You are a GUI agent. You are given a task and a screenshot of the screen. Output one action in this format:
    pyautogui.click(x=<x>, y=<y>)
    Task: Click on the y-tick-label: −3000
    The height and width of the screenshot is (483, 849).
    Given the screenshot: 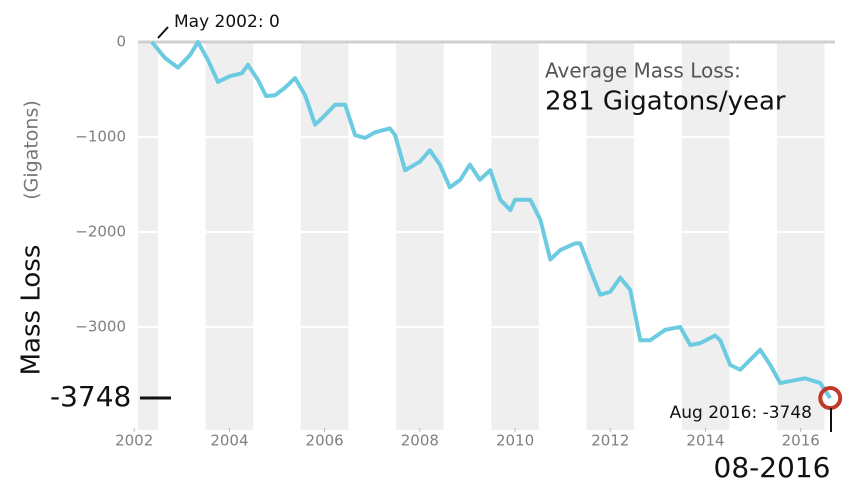 What is the action you would take?
    pyautogui.click(x=100, y=327)
    